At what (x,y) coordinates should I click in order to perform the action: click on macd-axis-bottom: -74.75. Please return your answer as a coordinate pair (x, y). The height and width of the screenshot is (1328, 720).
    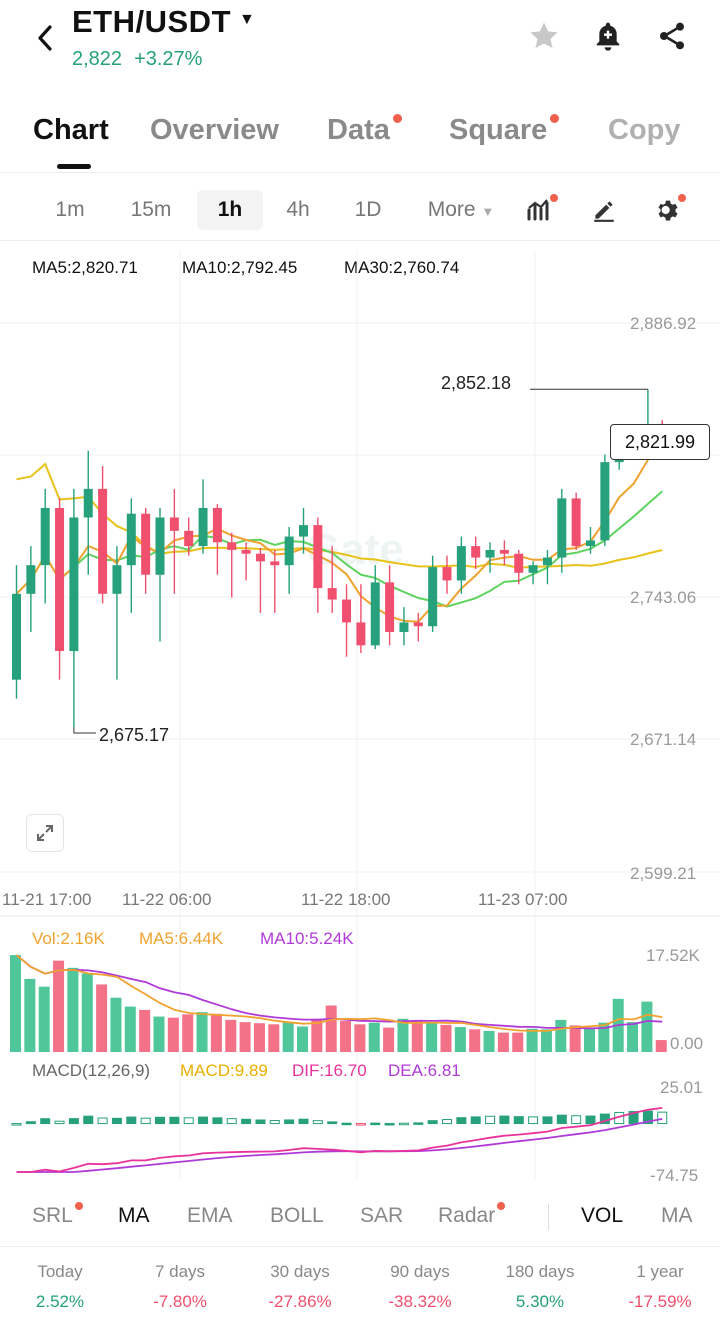
    Looking at the image, I should click on (674, 1175).